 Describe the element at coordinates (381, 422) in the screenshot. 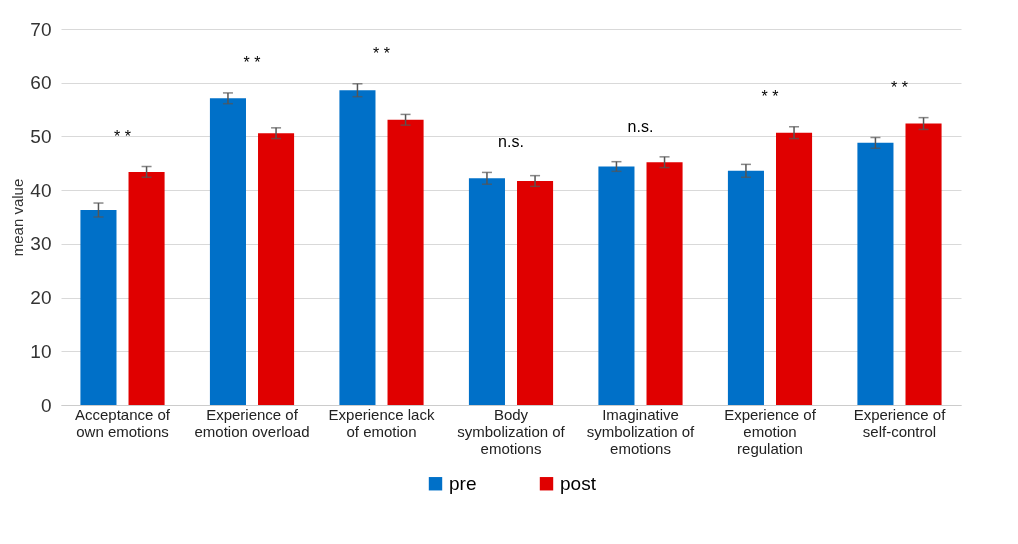

I see `x-tick-label: Experience lack of emotion` at that location.